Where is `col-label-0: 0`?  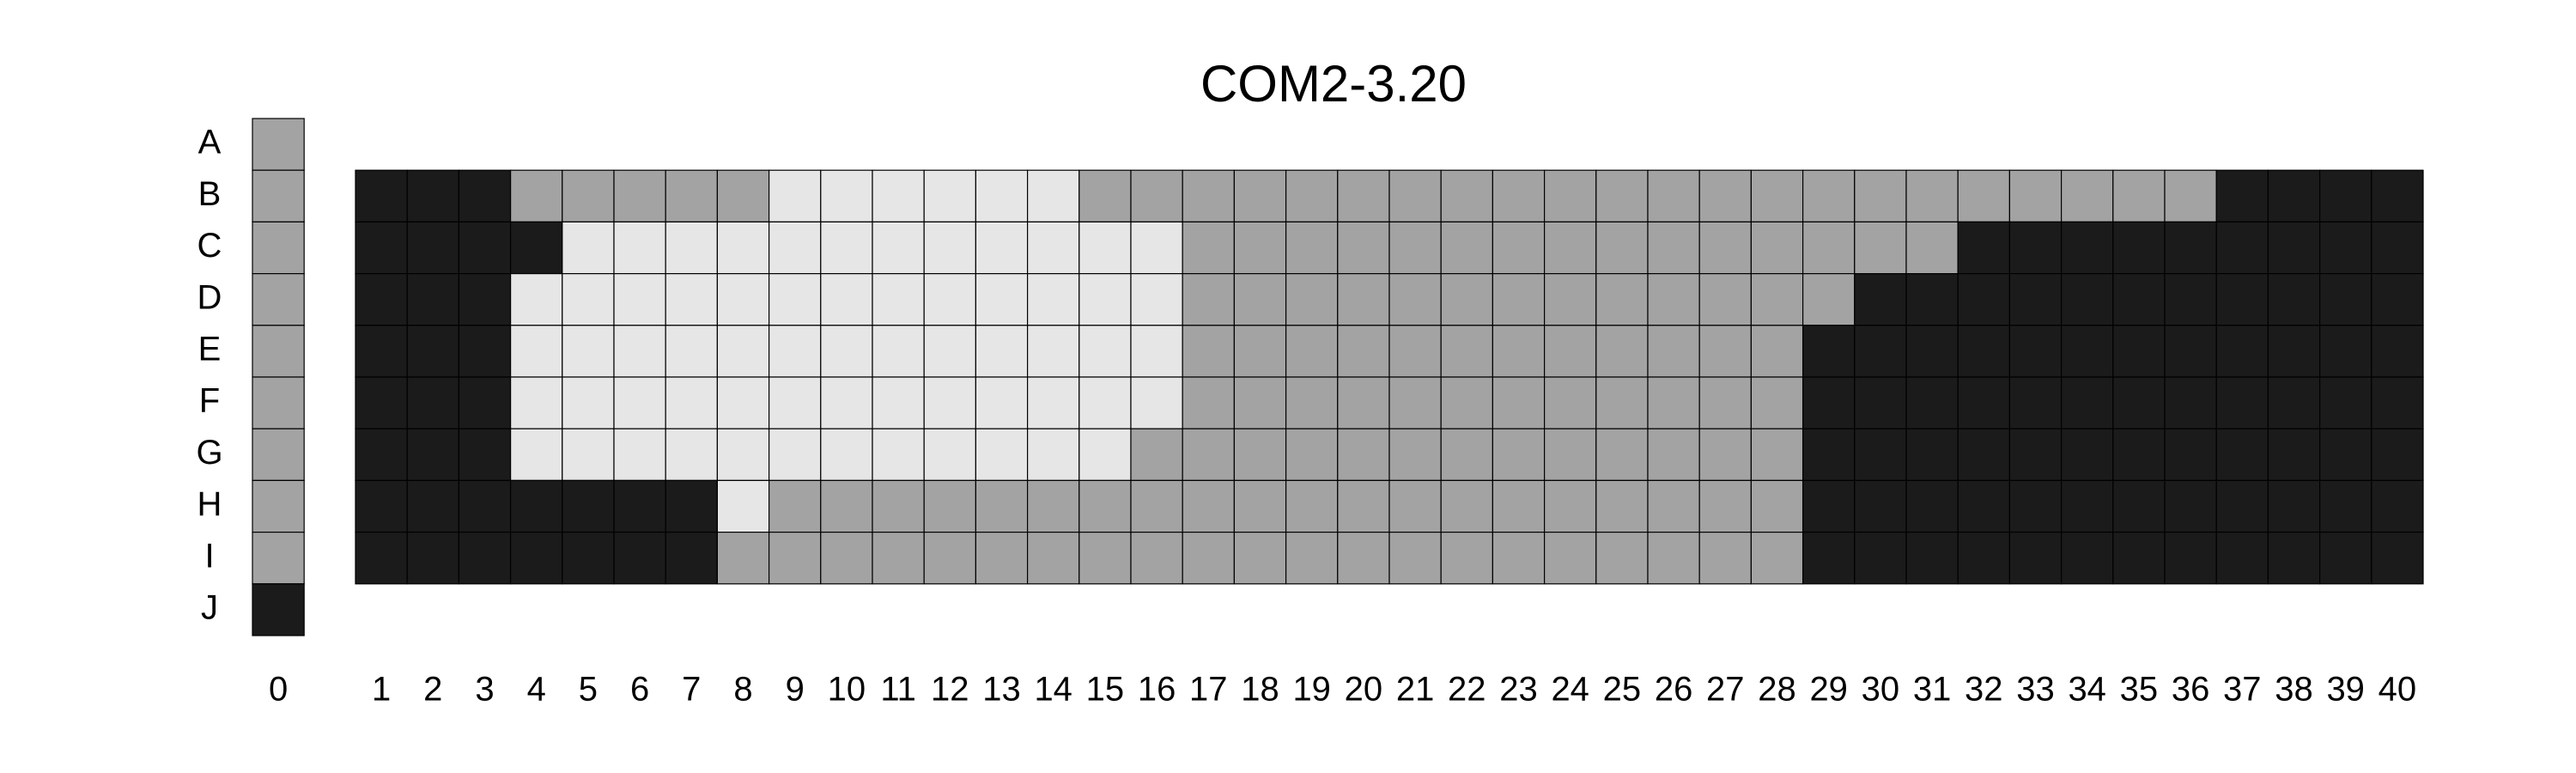
col-label-0: 0 is located at coordinates (279, 690).